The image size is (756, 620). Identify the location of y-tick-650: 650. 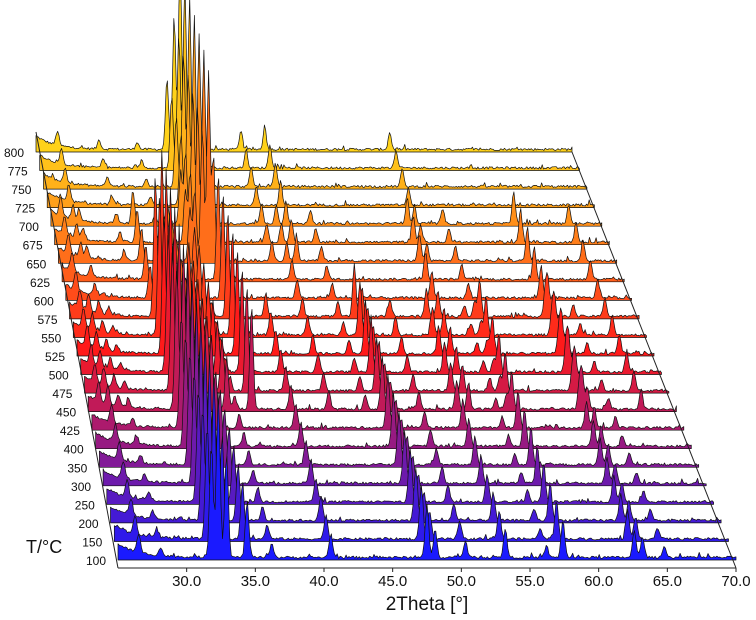
(36, 264).